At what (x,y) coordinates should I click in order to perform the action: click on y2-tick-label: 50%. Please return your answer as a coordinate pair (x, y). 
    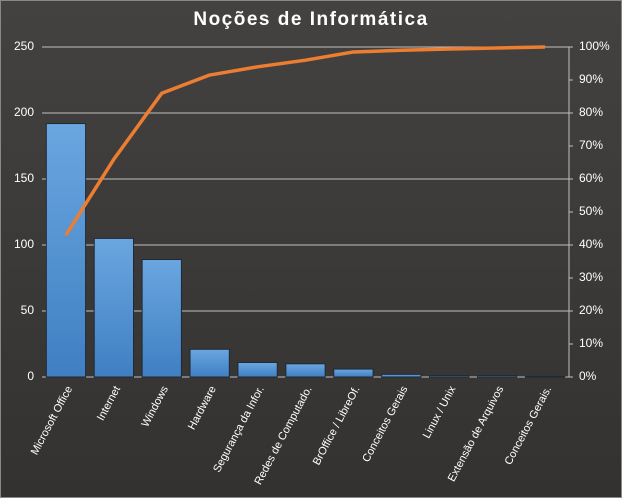
    Looking at the image, I should click on (591, 211).